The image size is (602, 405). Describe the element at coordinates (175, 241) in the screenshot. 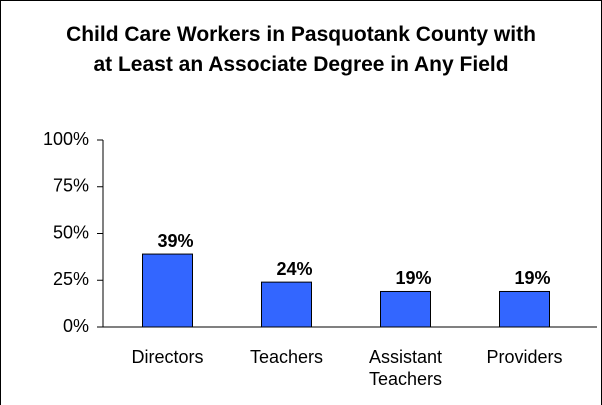

I see `value-label: 39%` at that location.